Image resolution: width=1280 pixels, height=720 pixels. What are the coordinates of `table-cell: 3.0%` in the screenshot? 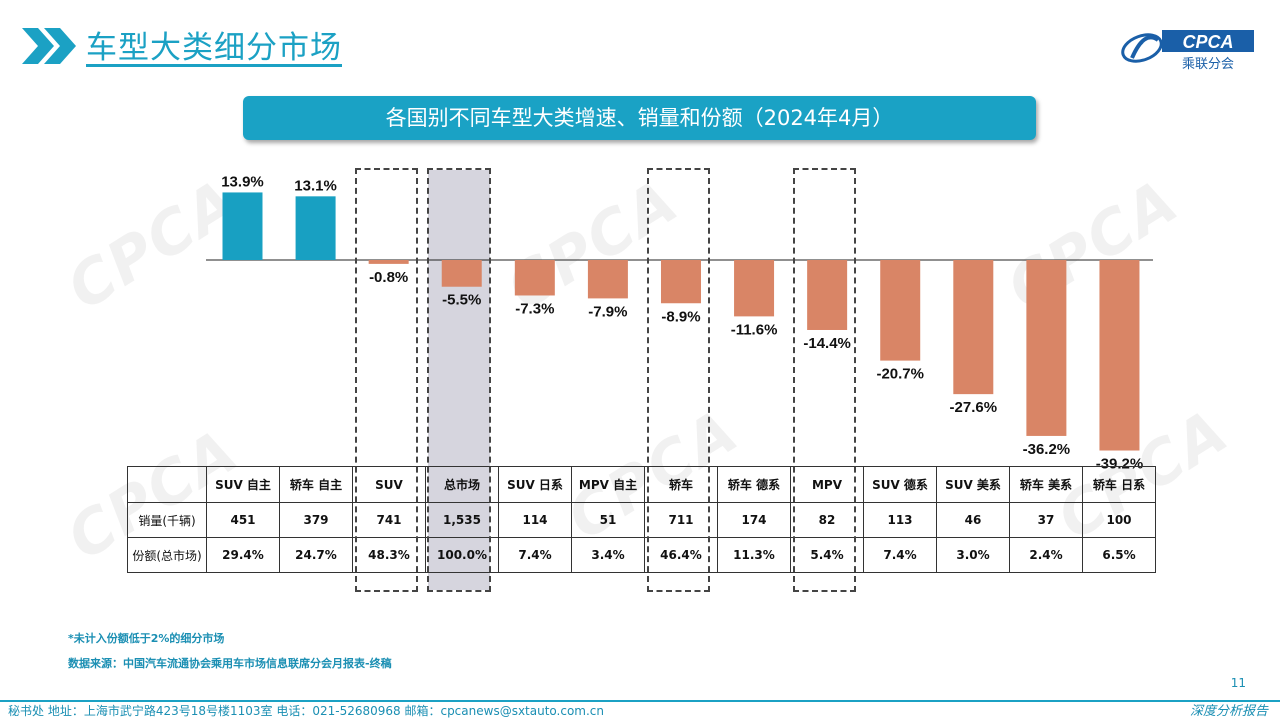 It's located at (973, 555).